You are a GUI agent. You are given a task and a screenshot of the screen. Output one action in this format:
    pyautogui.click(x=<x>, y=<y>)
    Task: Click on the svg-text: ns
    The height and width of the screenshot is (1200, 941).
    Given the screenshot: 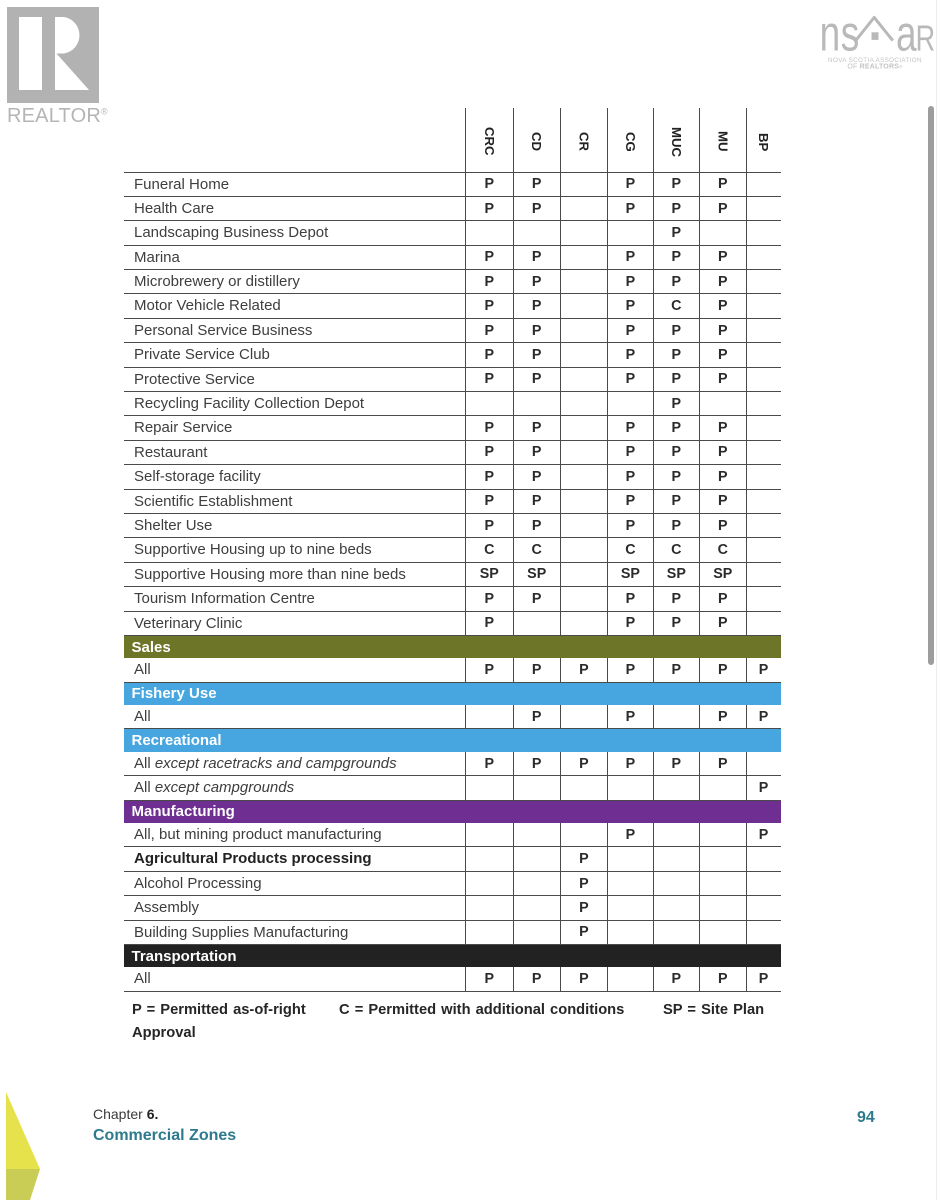 What is the action you would take?
    pyautogui.click(x=840, y=36)
    